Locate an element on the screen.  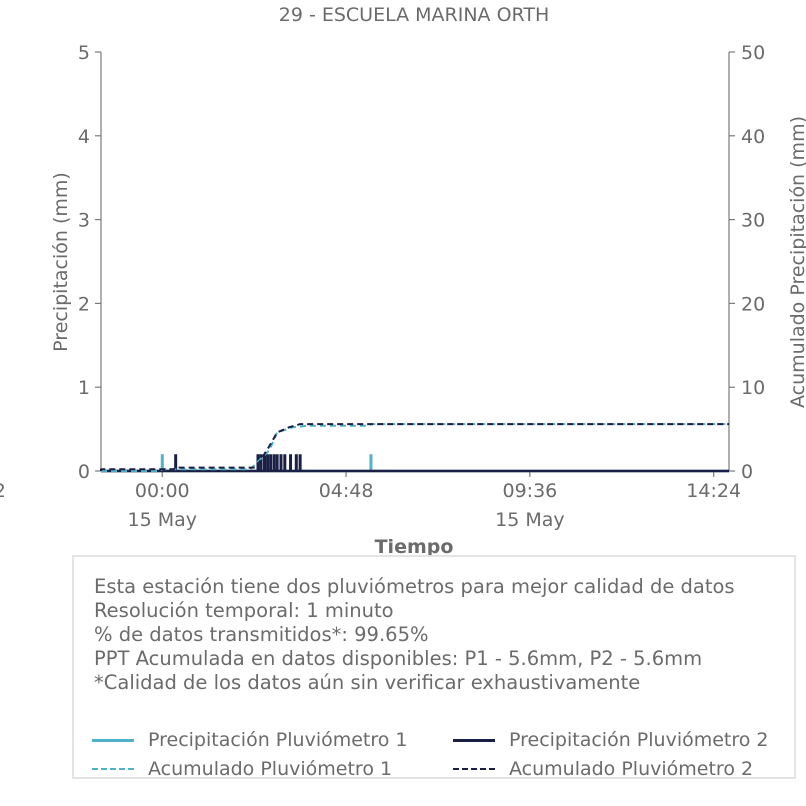
legend-label: Acumulado Pluviómetro 2 is located at coordinates (631, 769).